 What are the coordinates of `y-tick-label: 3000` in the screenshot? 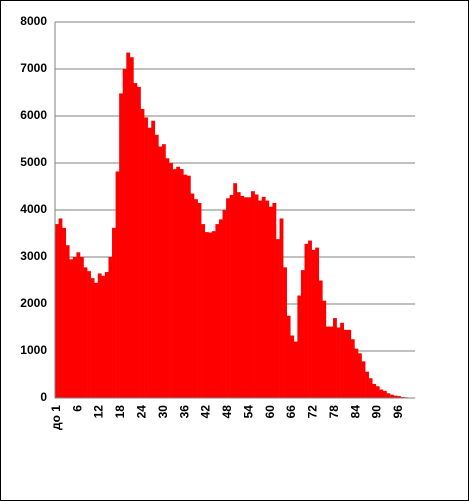 It's located at (33, 256).